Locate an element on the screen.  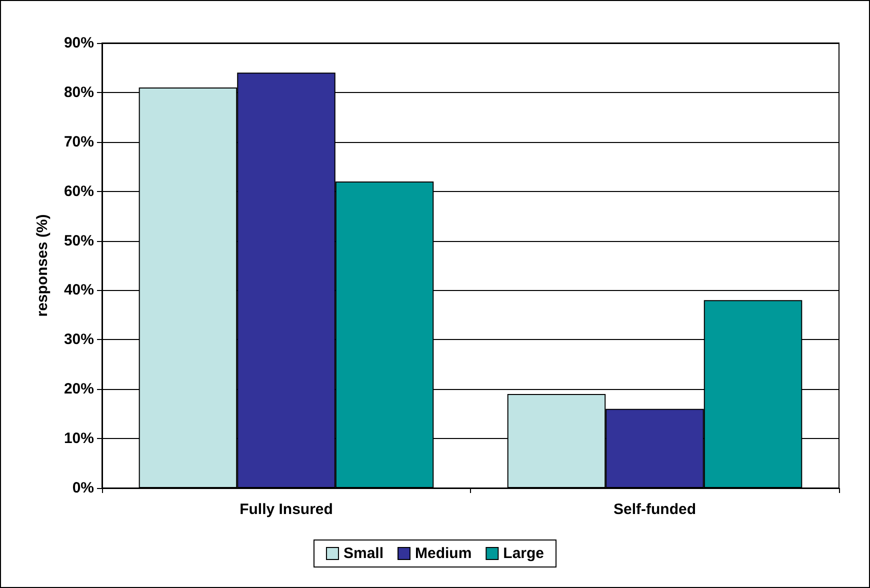
y-tick-label: 90% is located at coordinates (79, 43).